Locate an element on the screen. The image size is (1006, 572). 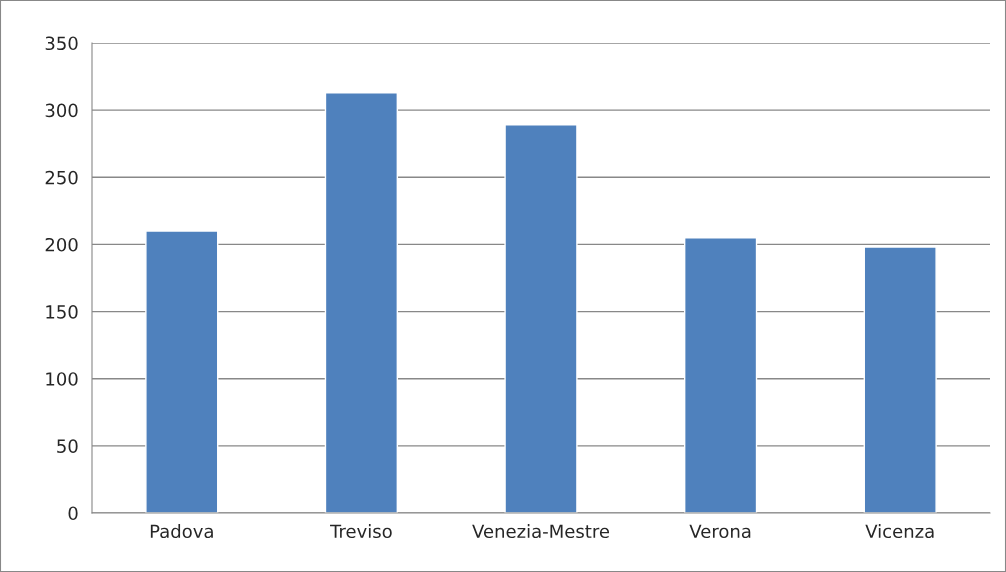
y-tick-label: 350 is located at coordinates (61, 43).